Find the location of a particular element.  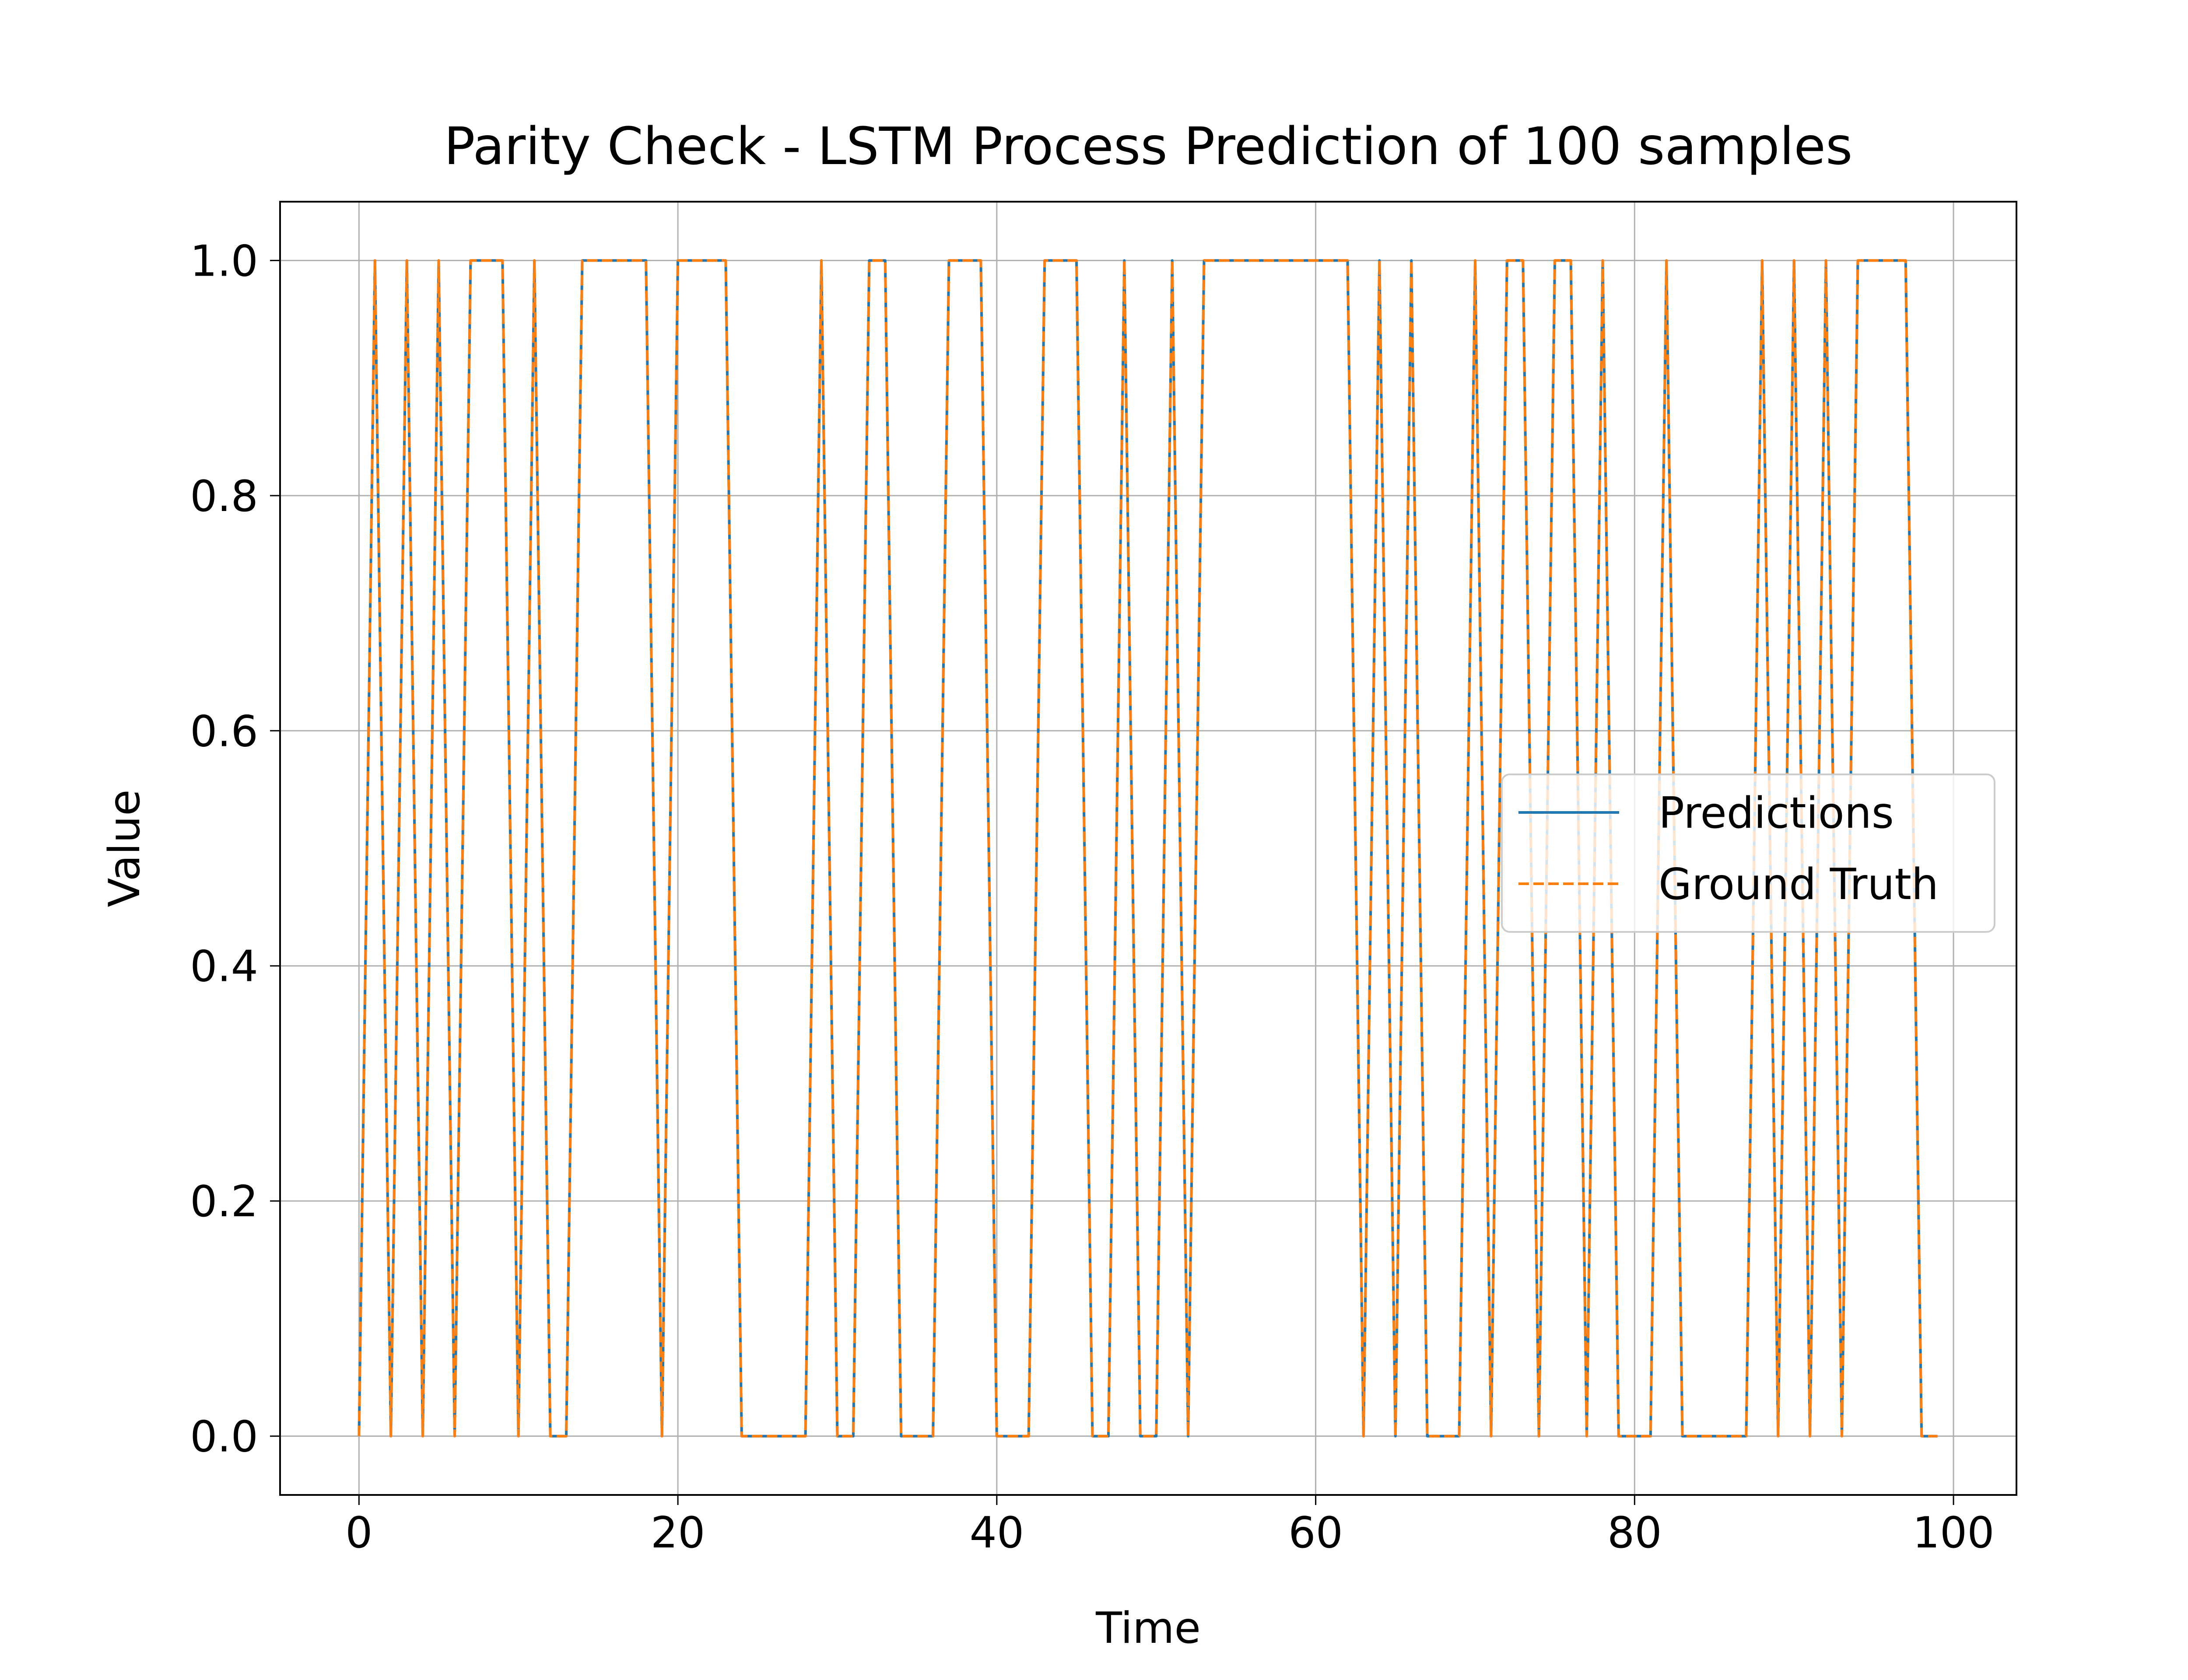

y-tick-label: 0.4 is located at coordinates (224, 967).